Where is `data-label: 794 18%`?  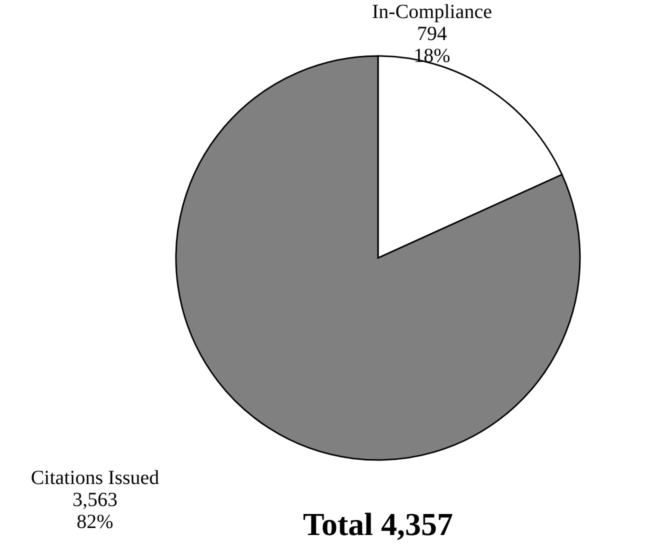 data-label: 794 18% is located at coordinates (432, 45).